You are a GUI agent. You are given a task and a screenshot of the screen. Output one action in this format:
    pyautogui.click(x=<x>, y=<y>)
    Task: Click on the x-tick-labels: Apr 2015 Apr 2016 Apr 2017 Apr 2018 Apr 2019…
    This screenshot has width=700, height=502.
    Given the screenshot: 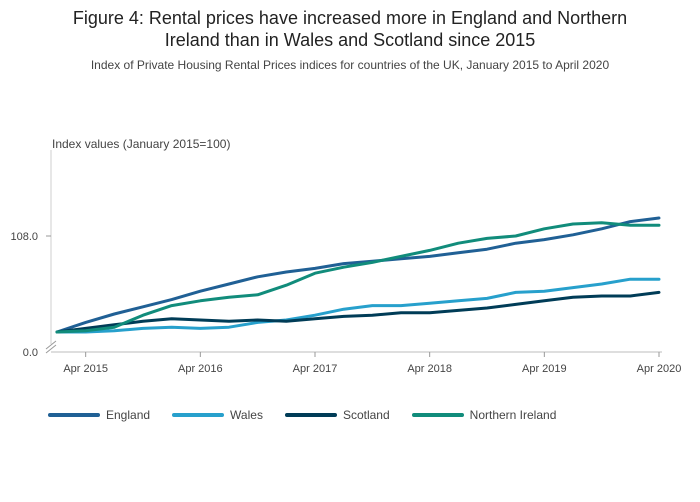 What is the action you would take?
    pyautogui.click(x=372, y=369)
    